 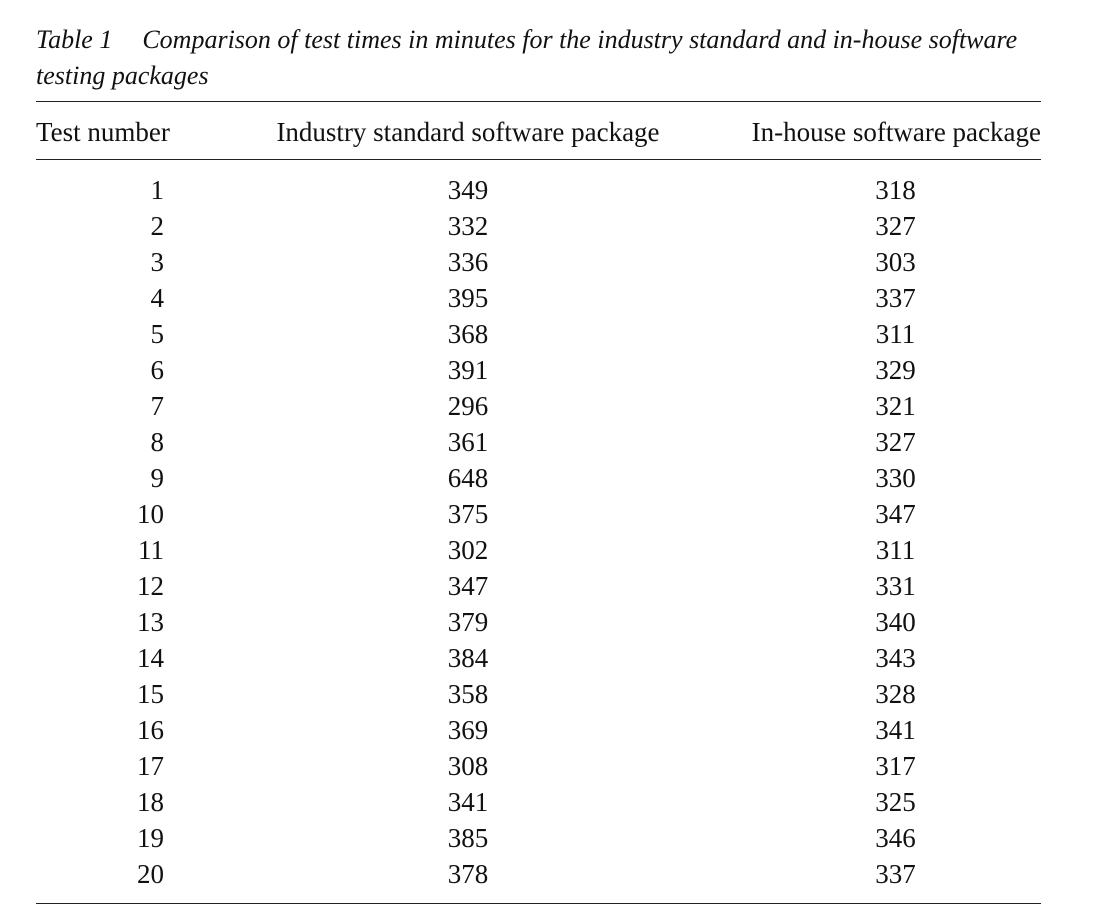 What do you see at coordinates (538, 334) in the screenshot?
I see `table-row: 5 368 311` at bounding box center [538, 334].